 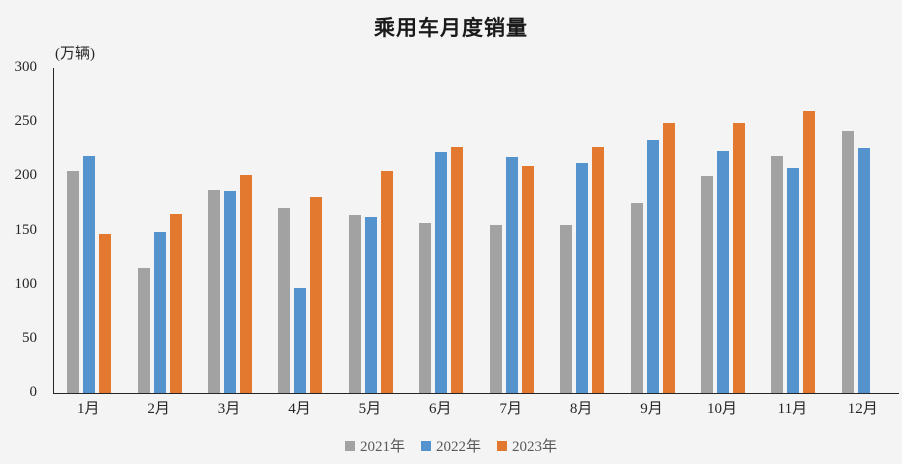 I want to click on legend-item-2022年: 2022年, so click(x=450, y=445).